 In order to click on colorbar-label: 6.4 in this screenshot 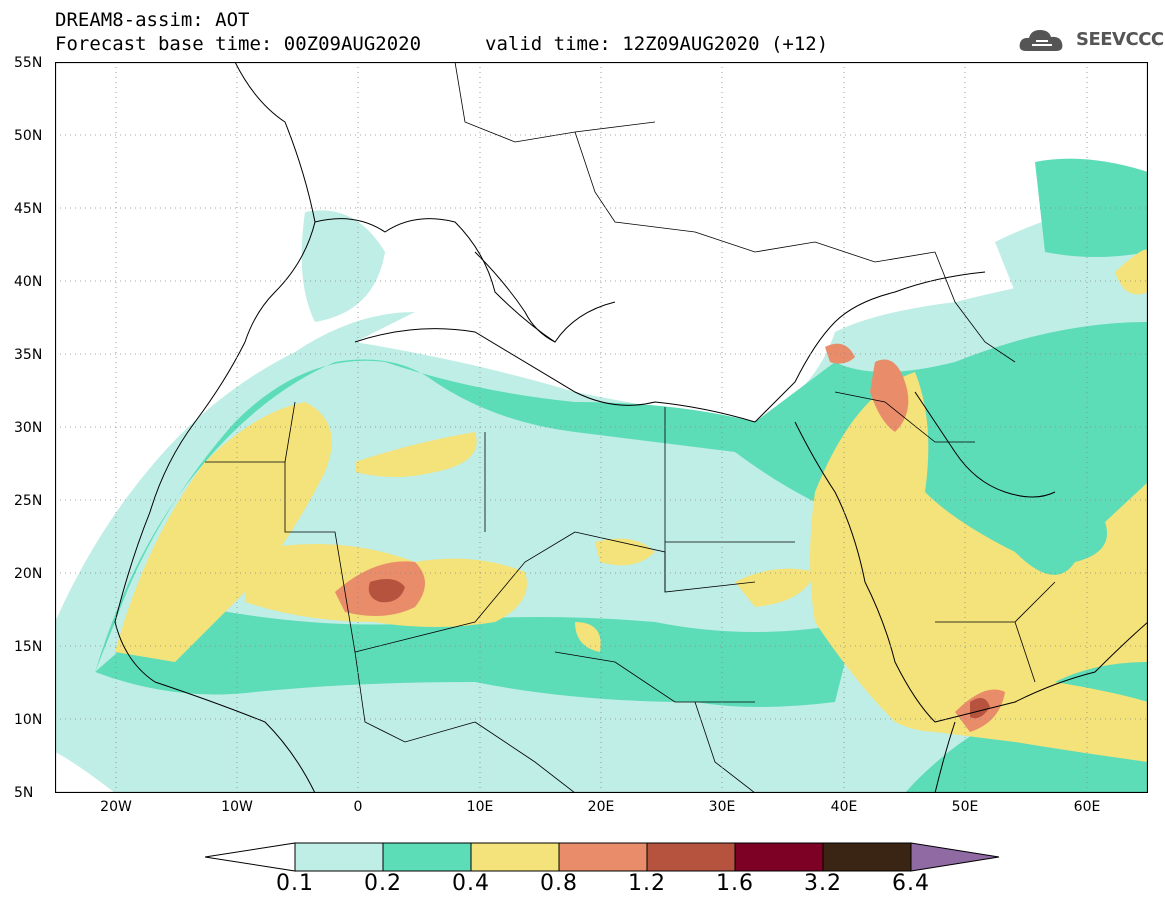, I will do `click(911, 883)`.